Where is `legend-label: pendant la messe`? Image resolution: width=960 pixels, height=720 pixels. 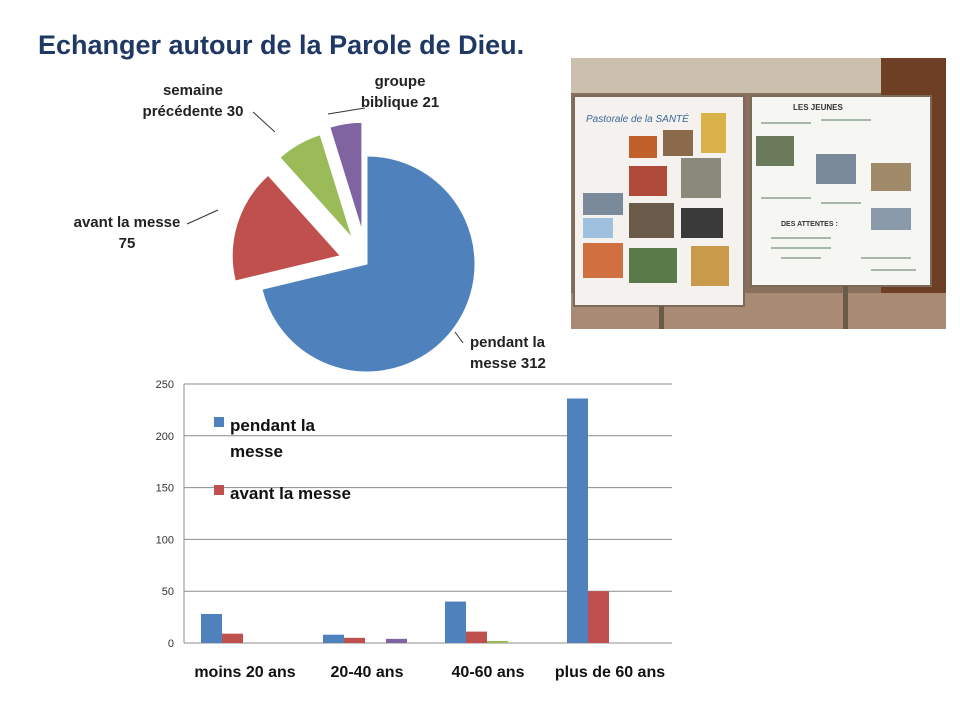
legend-label: pendant la messe is located at coordinates (273, 438).